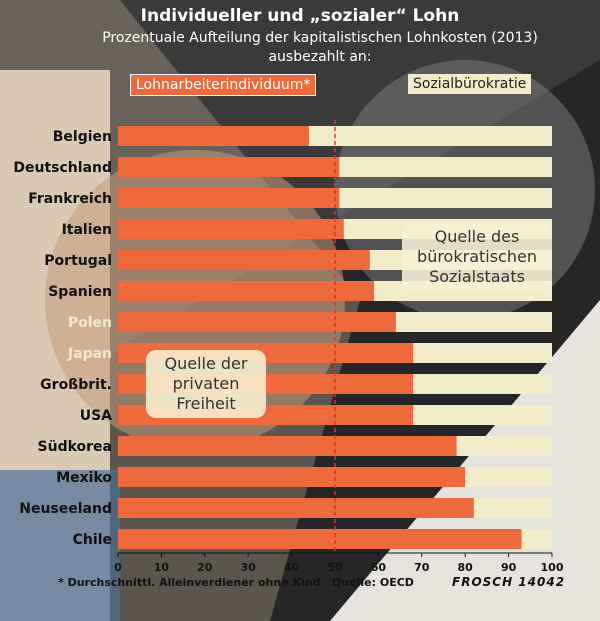  I want to click on category-label-6: Polen, so click(90, 323).